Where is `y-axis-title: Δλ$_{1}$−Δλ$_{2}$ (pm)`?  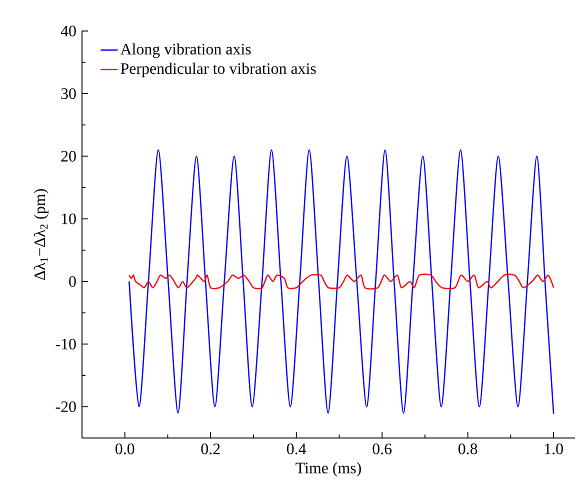
y-axis-title: Δλ$_{1}$−Δλ$_{2}$ (pm) is located at coordinates (41, 234).